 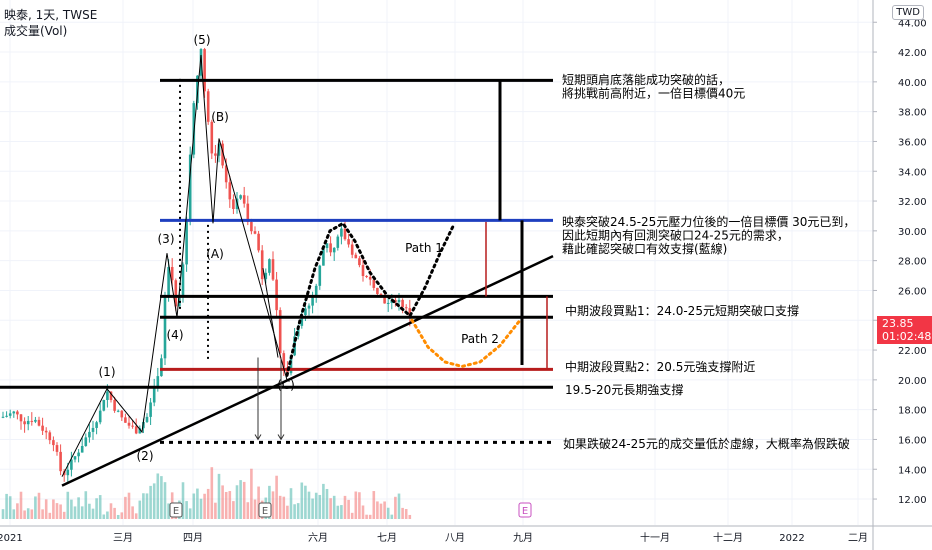 I want to click on wave-label: (2), so click(x=145, y=456).